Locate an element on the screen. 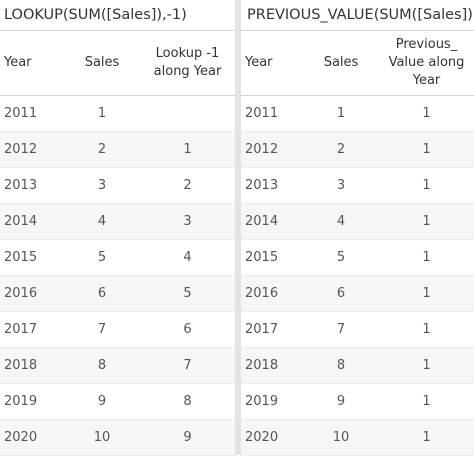  calc-cell: 7 is located at coordinates (187, 365).